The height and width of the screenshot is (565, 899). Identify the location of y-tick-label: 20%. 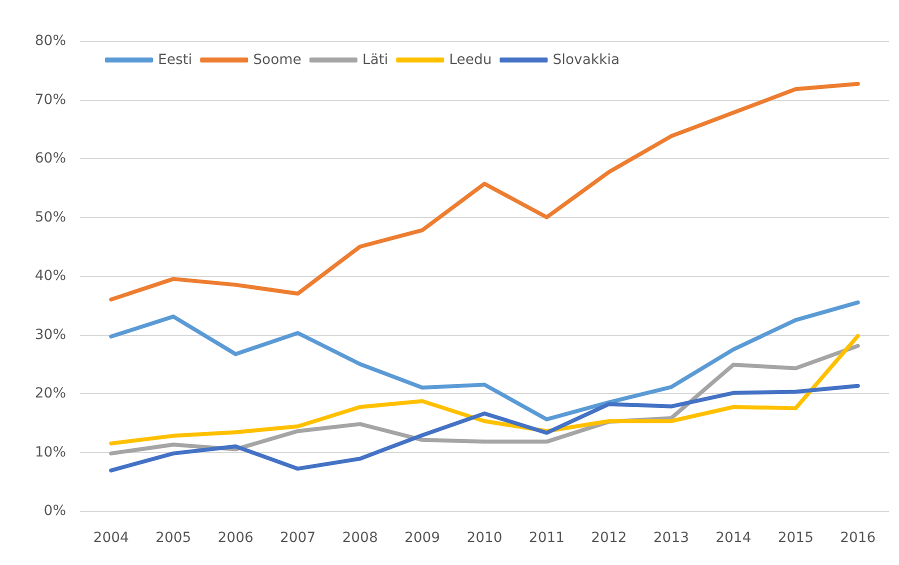
(50, 394).